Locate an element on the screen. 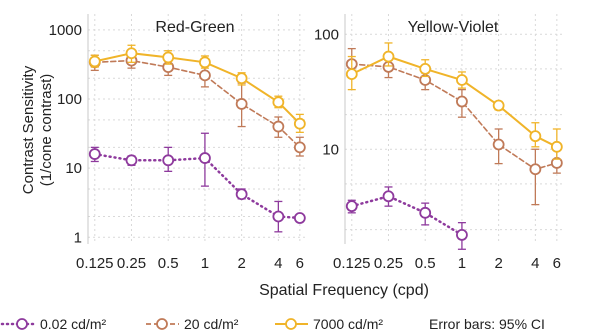 Image resolution: width=591 pixels, height=335 pixels. legend-label: 7000 cd/m² is located at coordinates (348, 324).